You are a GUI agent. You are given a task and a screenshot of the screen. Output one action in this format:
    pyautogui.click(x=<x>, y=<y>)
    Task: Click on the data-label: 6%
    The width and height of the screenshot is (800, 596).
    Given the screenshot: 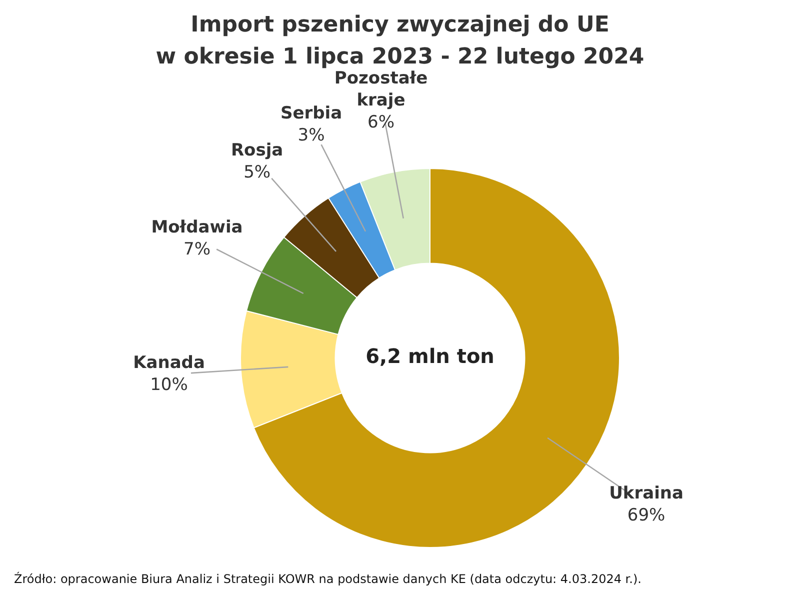 What is the action you would take?
    pyautogui.click(x=381, y=122)
    